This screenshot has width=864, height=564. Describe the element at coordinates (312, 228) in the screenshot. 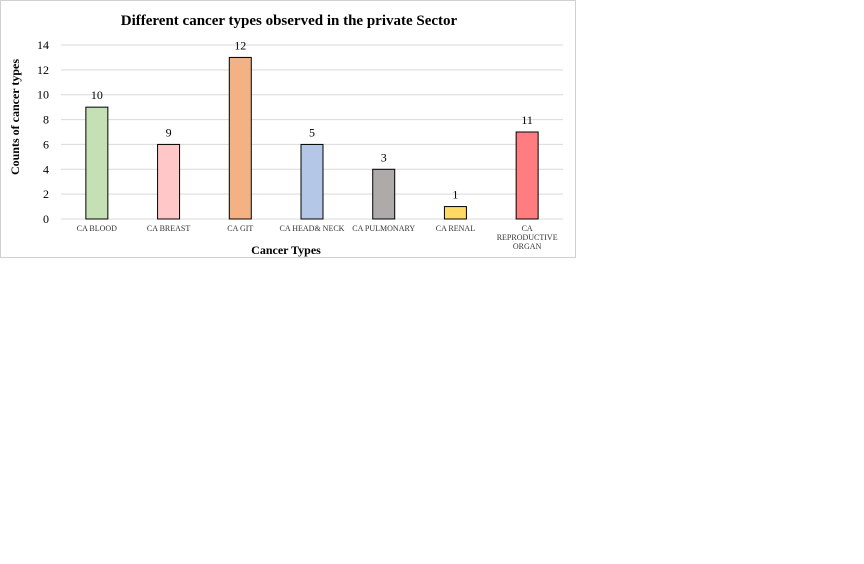

I see `x-tick-label: CA HEAD& NECK` at that location.